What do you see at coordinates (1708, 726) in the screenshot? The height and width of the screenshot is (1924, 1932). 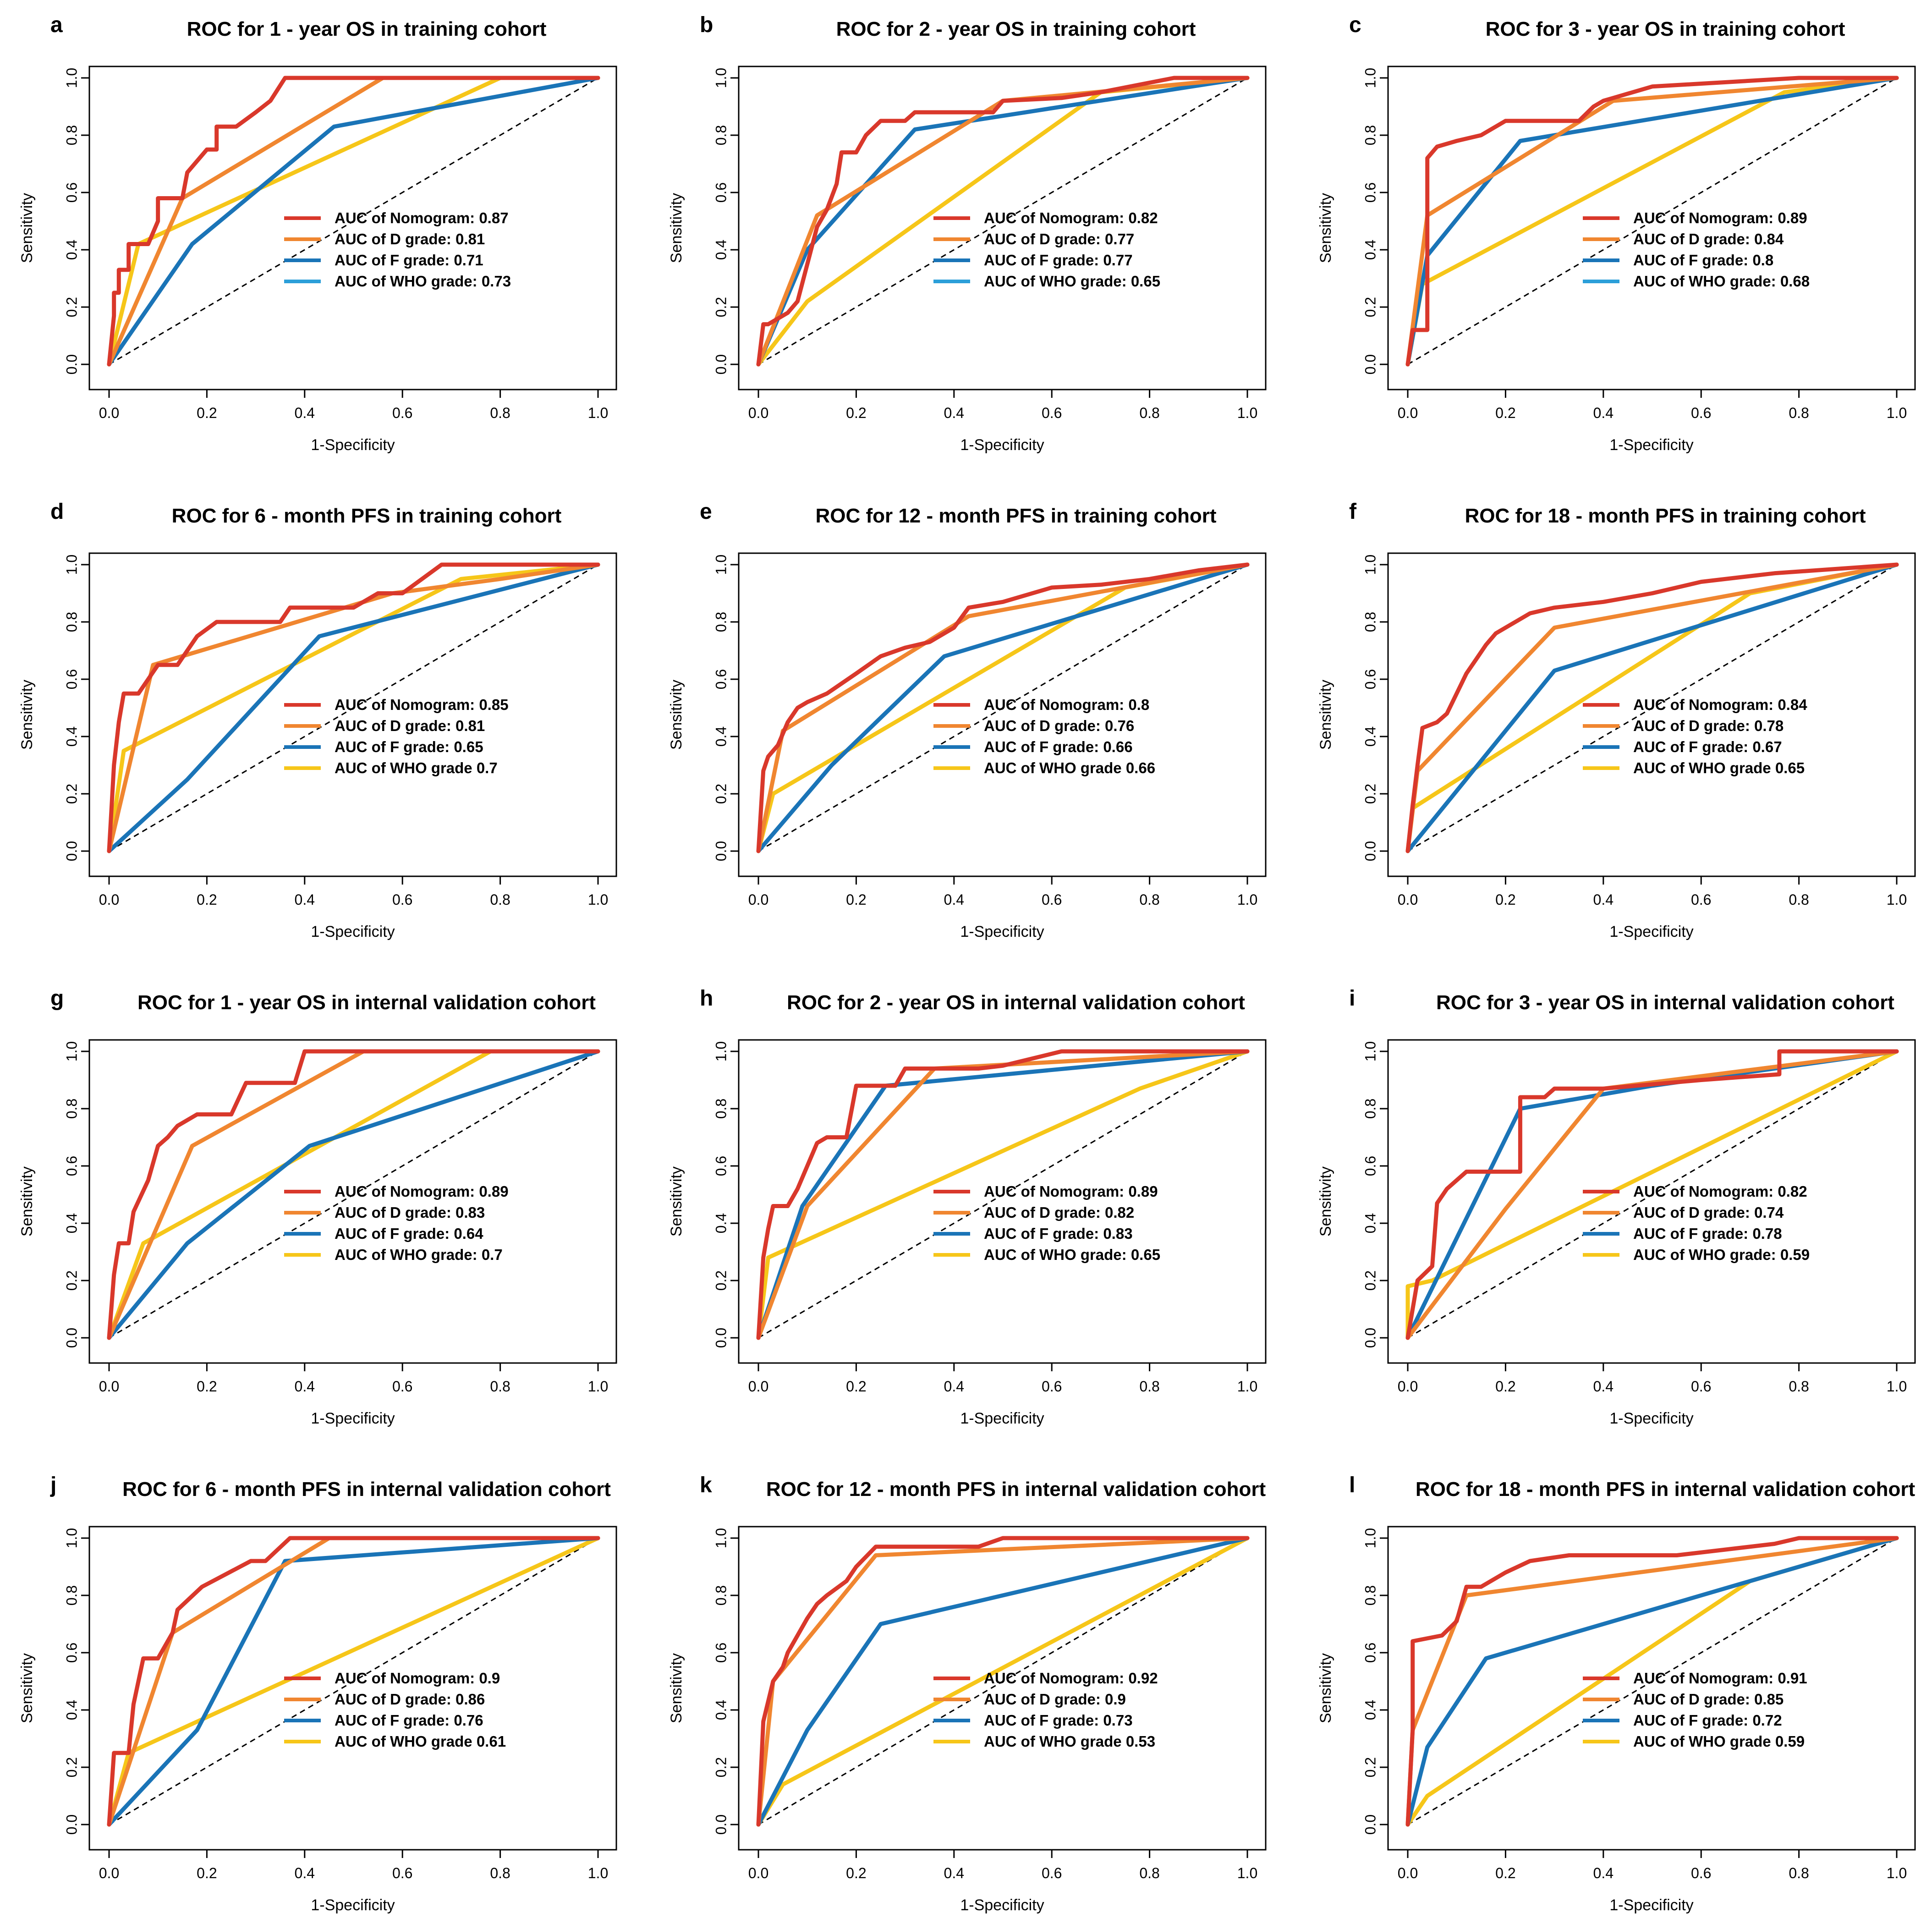 I see `legend-entry: AUC of D grade: 0.78` at bounding box center [1708, 726].